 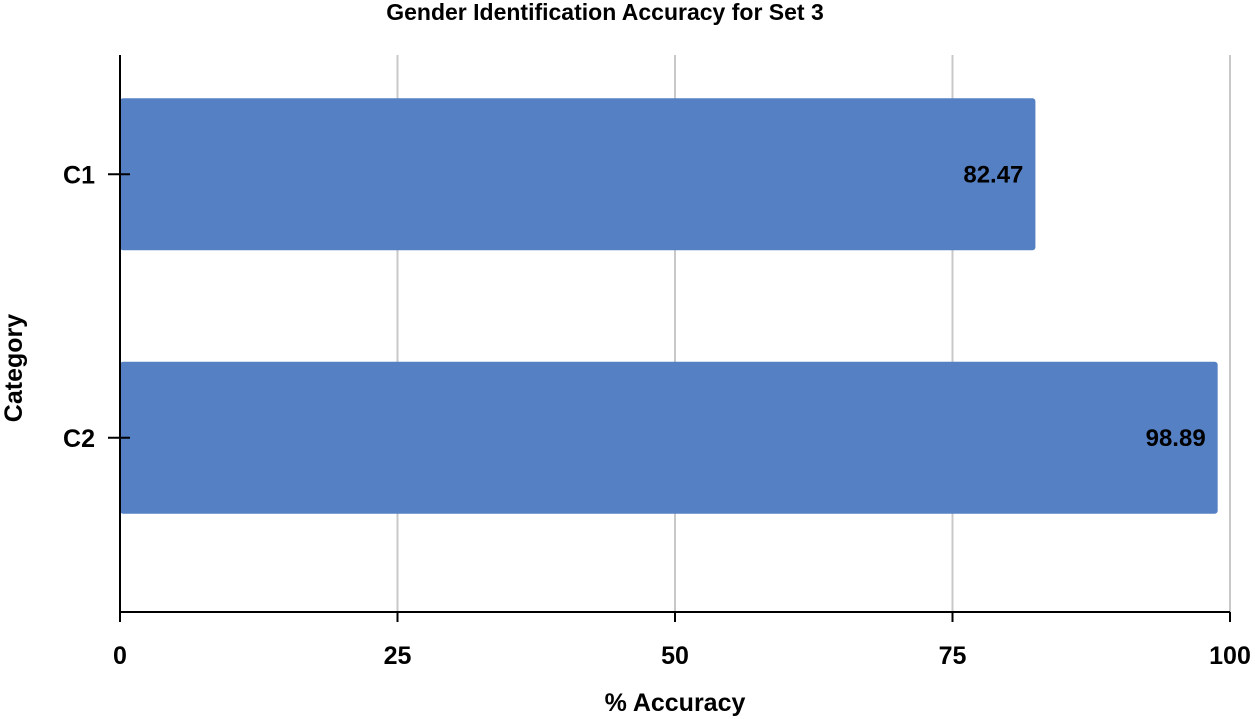 What do you see at coordinates (993, 174) in the screenshot?
I see `data-label-c1: 82.47` at bounding box center [993, 174].